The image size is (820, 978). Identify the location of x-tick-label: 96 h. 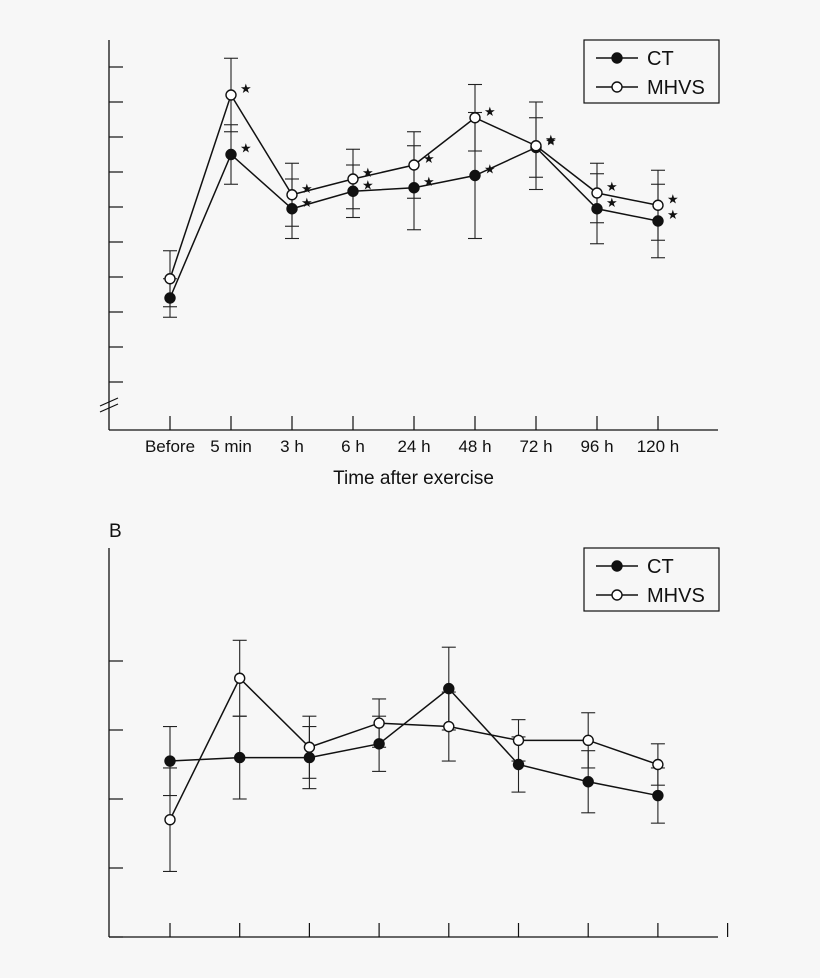
(596, 446).